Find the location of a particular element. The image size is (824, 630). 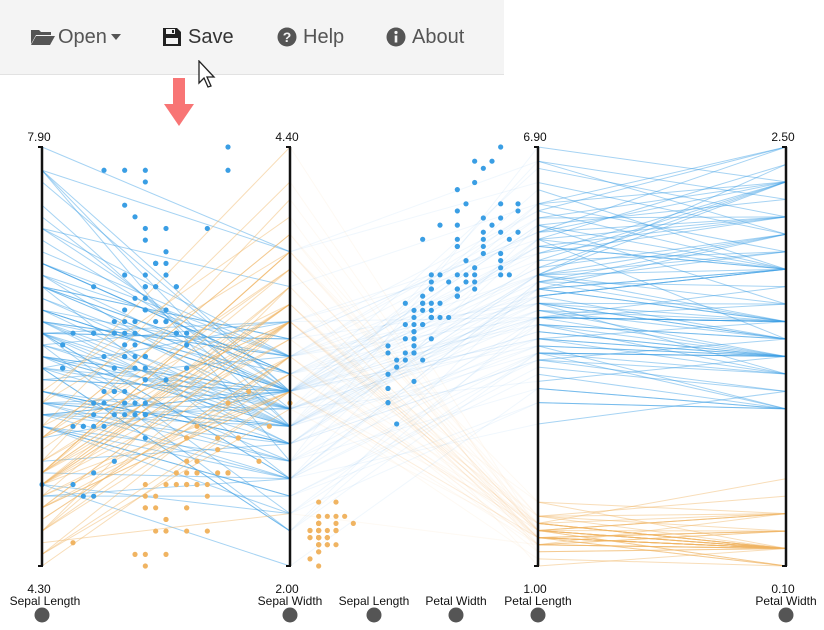

help-button: ? Help is located at coordinates (310, 37).